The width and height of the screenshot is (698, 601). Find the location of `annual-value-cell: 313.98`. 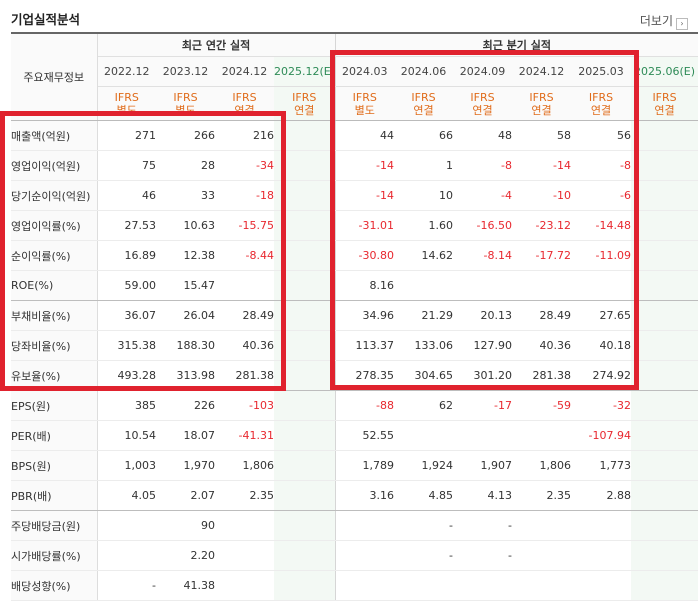

annual-value-cell: 313.98 is located at coordinates (185, 375).